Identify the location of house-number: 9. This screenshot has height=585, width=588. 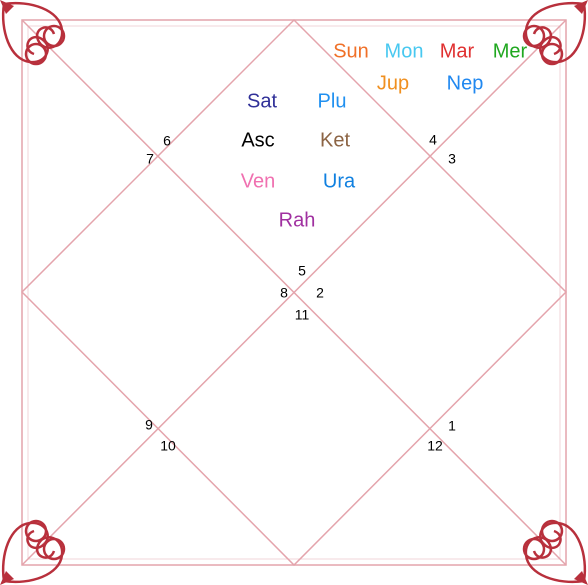
(149, 425).